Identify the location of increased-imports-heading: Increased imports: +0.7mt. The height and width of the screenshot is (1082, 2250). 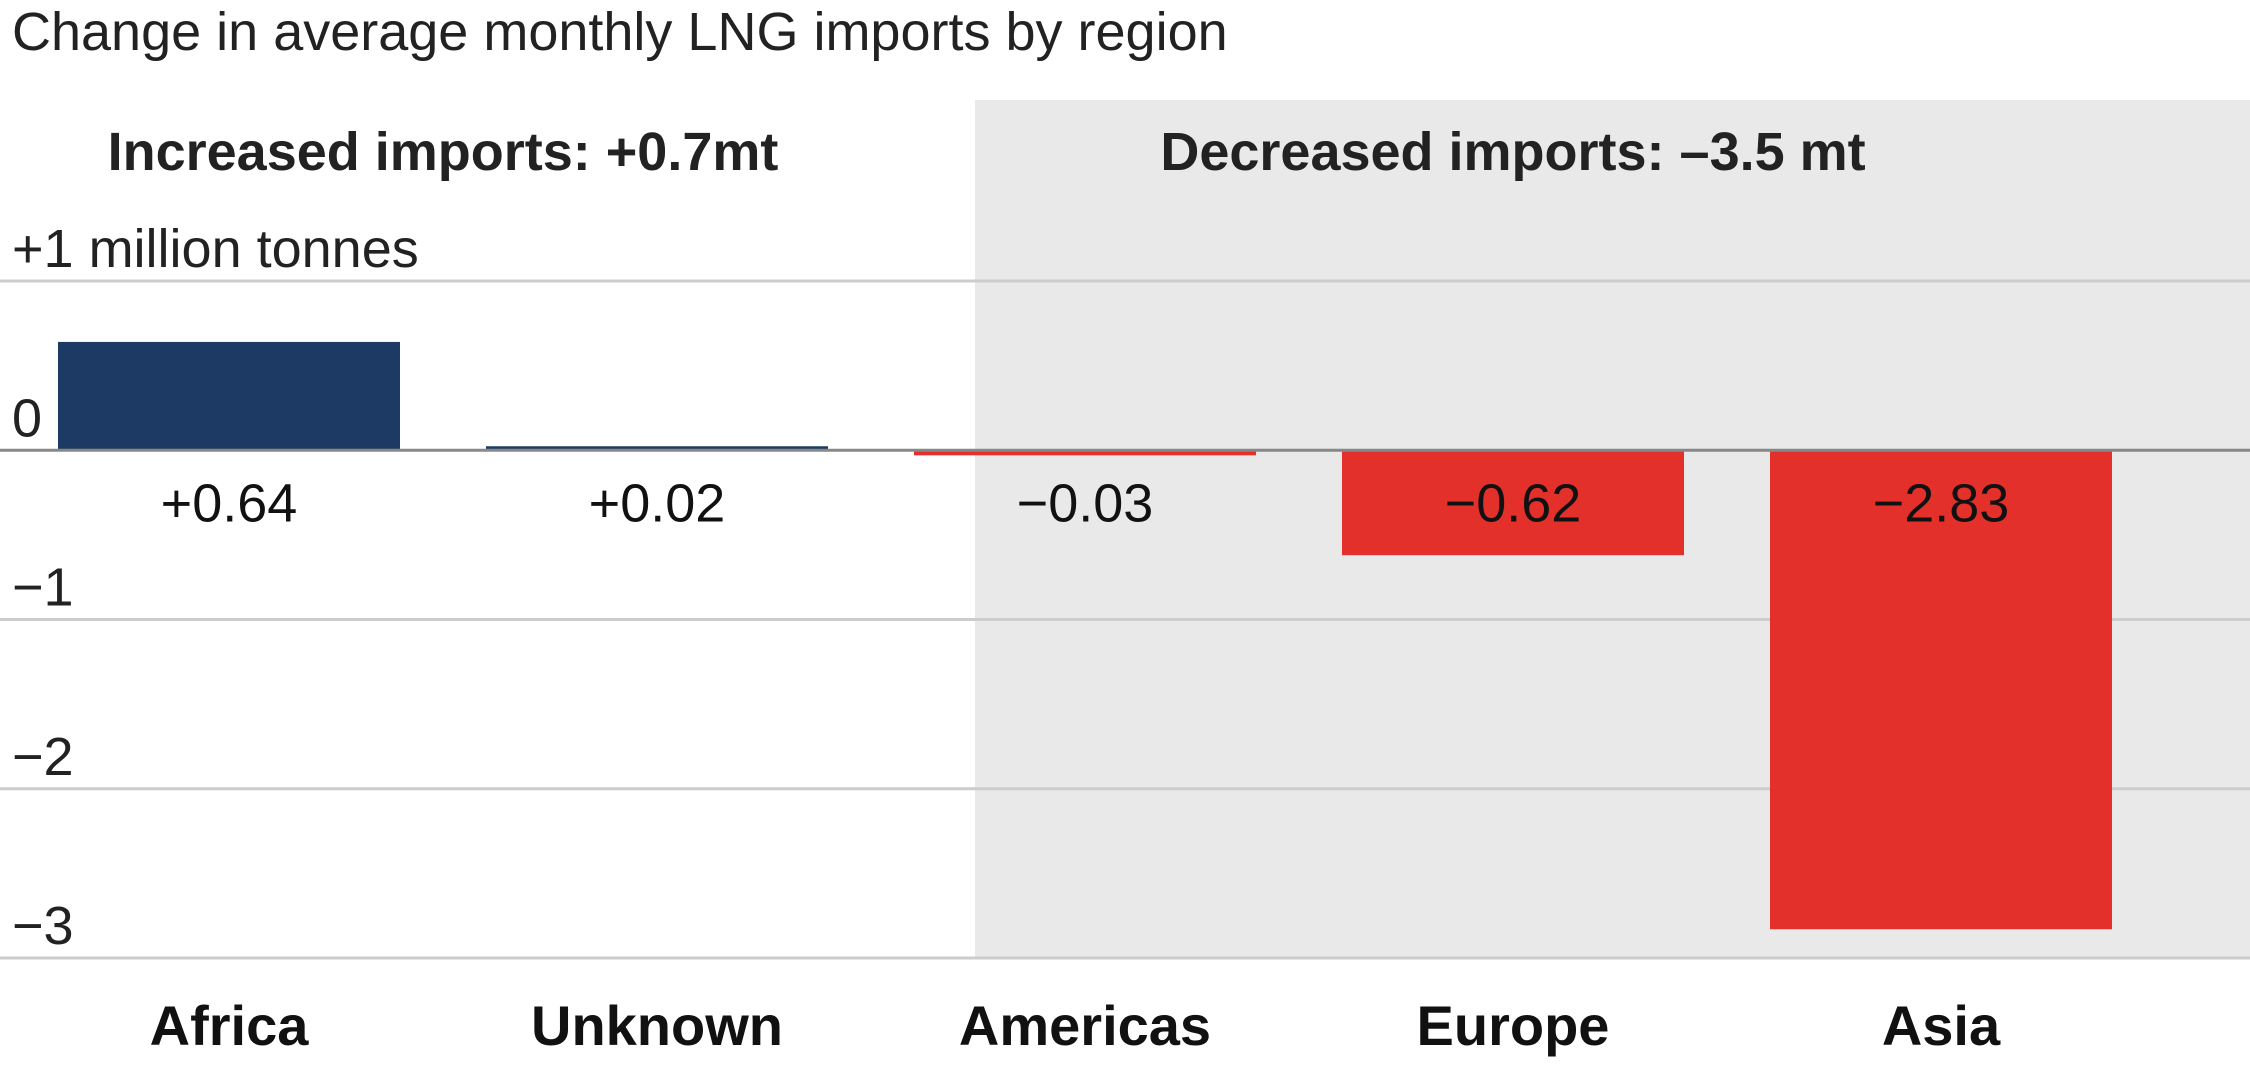
(443, 152).